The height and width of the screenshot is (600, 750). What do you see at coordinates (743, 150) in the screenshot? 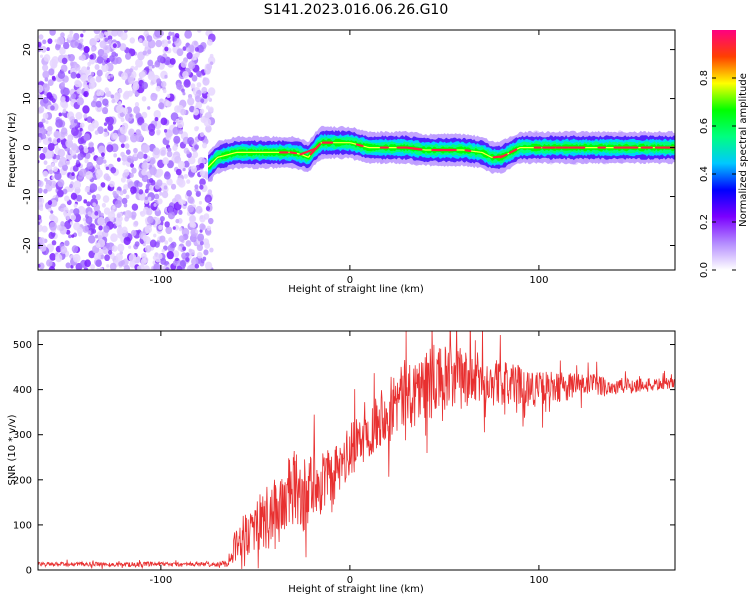
I see `colorbar-label: Normalized spectral amplitude` at bounding box center [743, 150].